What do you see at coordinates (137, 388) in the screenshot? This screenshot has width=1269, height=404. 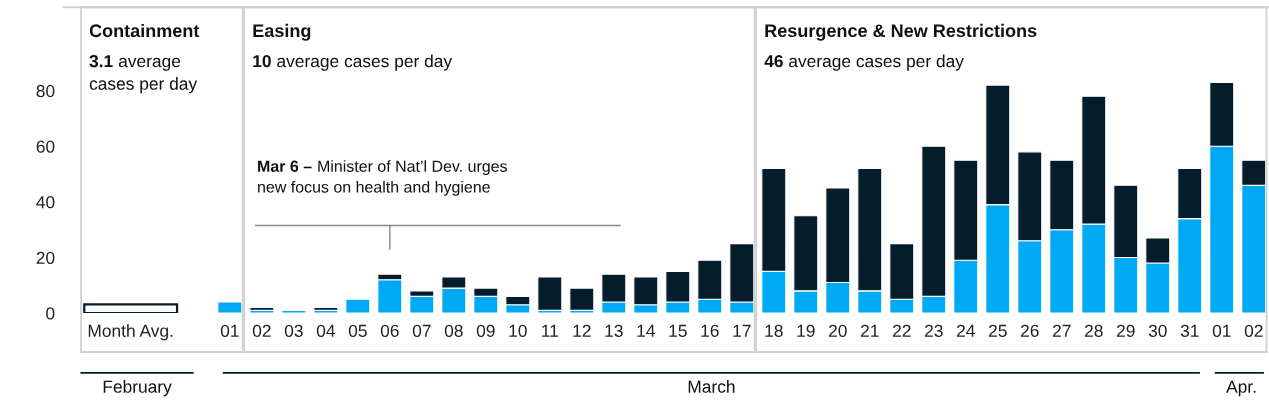 I see `text: February` at bounding box center [137, 388].